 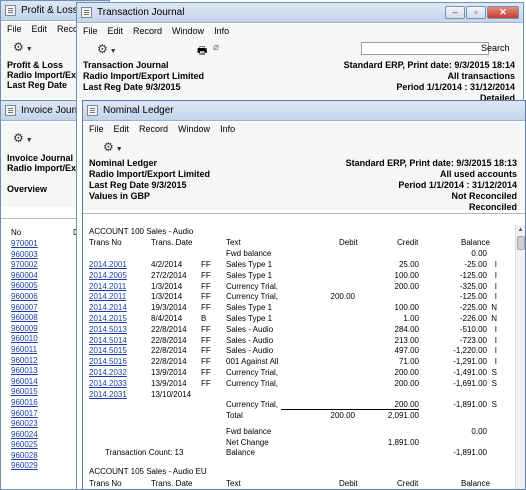 What do you see at coordinates (24, 328) in the screenshot?
I see `invoice-link: 960009` at bounding box center [24, 328].